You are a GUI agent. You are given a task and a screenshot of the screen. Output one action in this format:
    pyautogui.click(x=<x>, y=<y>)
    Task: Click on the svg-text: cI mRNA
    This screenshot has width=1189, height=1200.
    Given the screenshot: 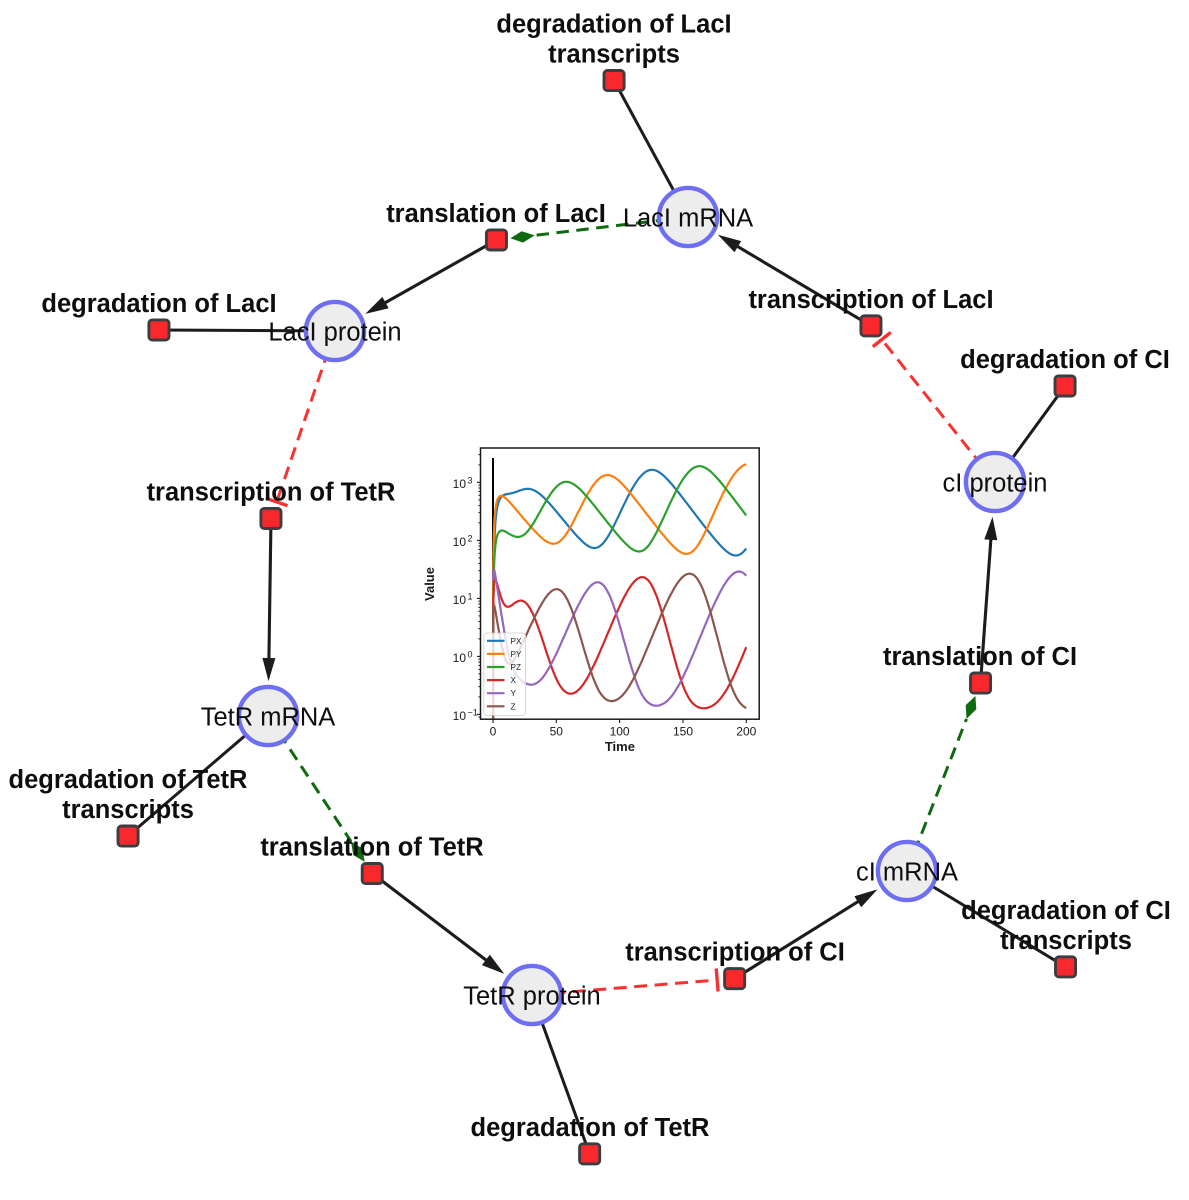 What is the action you would take?
    pyautogui.click(x=907, y=873)
    